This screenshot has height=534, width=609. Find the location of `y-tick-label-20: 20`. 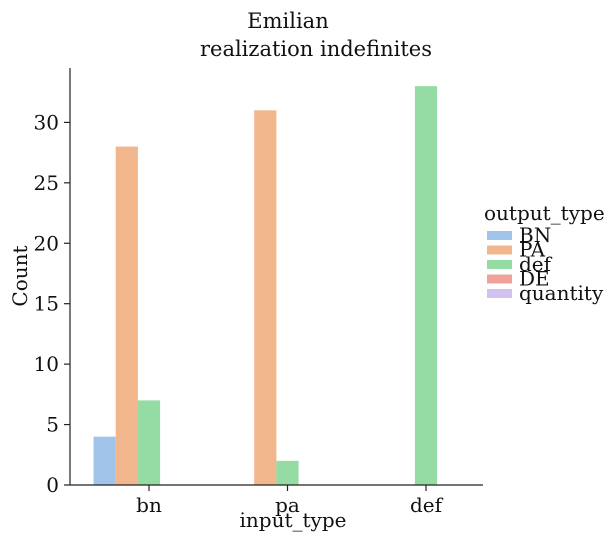

y-tick-label-20: 20 is located at coordinates (46, 243).